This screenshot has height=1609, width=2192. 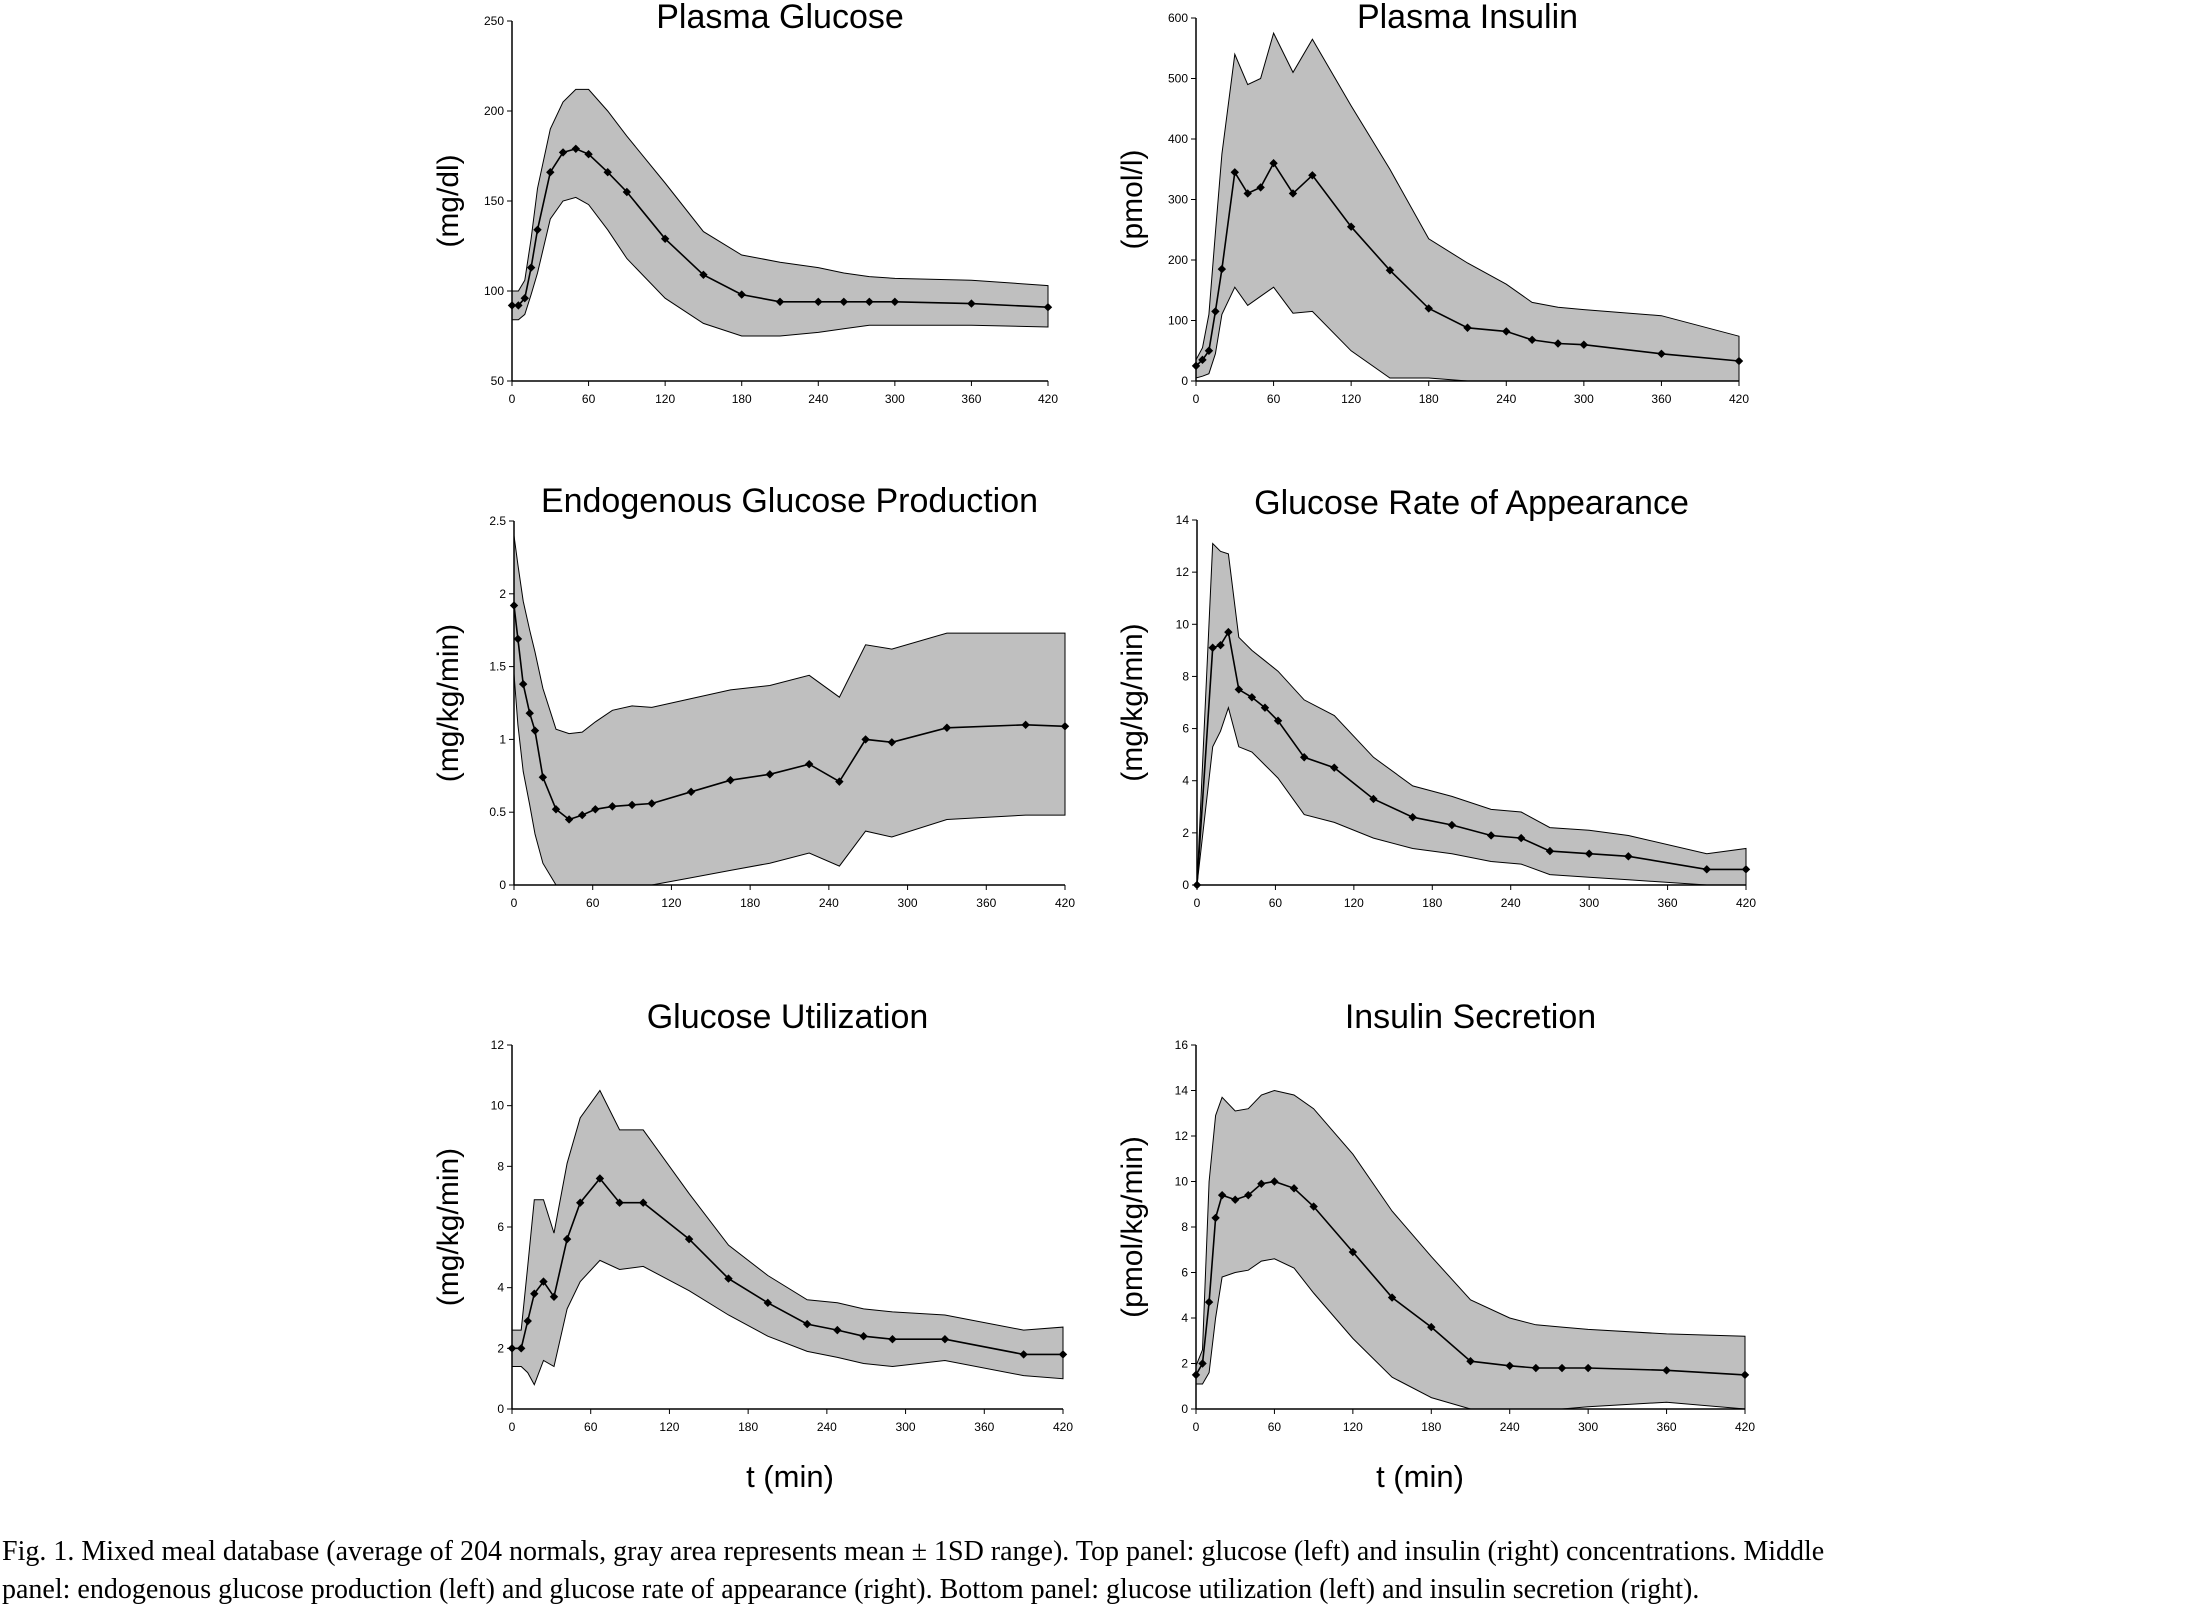 What do you see at coordinates (494, 201) in the screenshot?
I see `y-tick-label: 150` at bounding box center [494, 201].